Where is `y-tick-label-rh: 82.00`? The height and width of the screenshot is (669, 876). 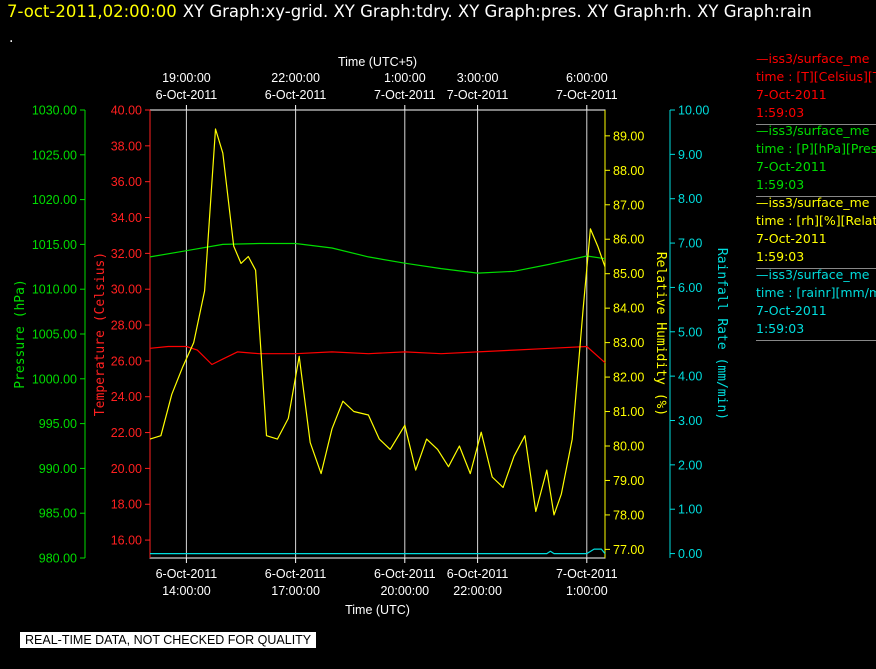
y-tick-label-rh: 82.00 is located at coordinates (628, 378).